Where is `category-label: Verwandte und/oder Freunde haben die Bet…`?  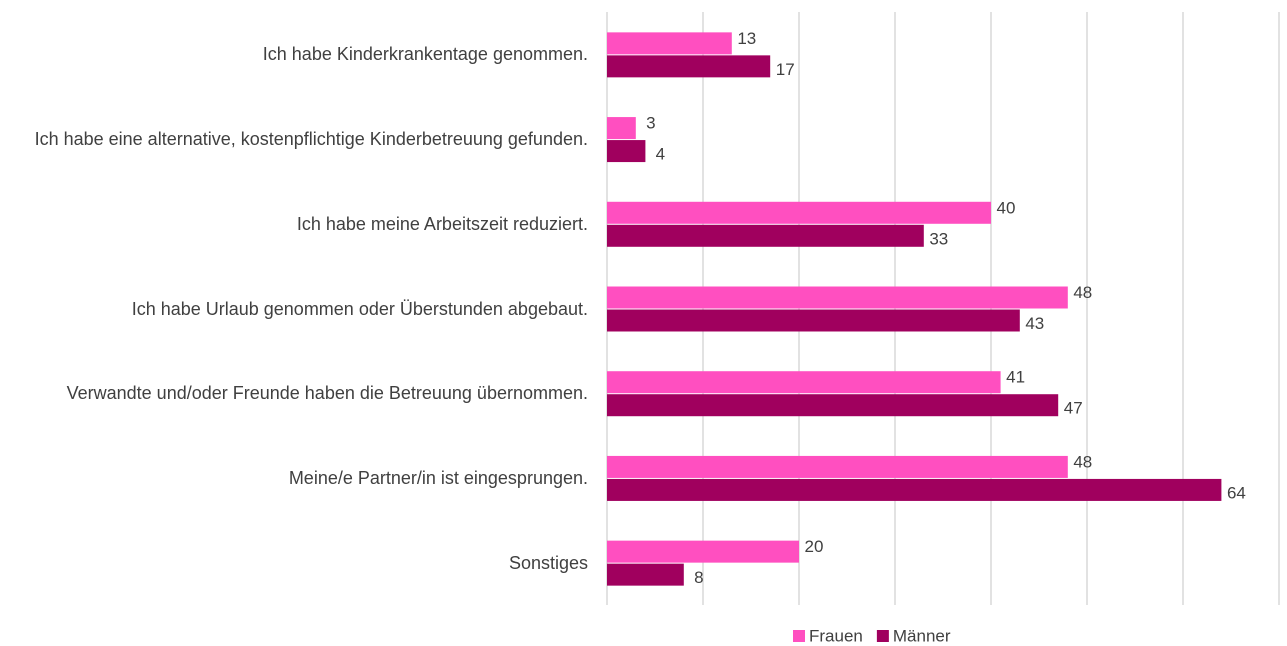 category-label: Verwandte und/oder Freunde haben die Bet… is located at coordinates (327, 393).